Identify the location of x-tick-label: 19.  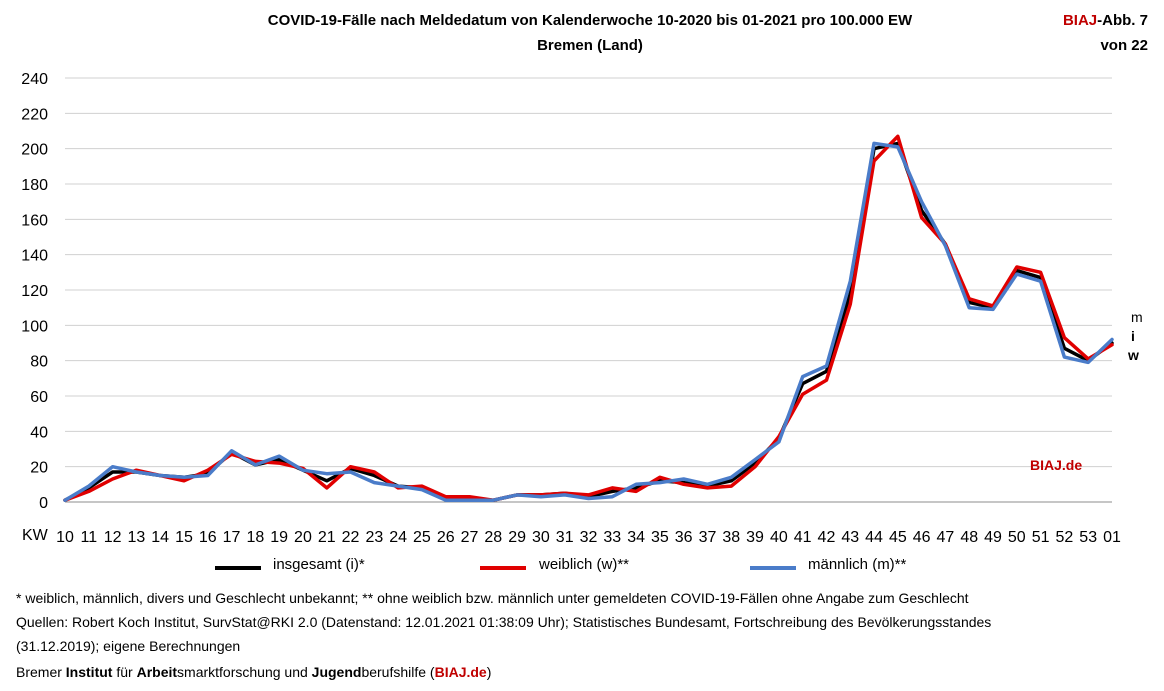
(279, 537).